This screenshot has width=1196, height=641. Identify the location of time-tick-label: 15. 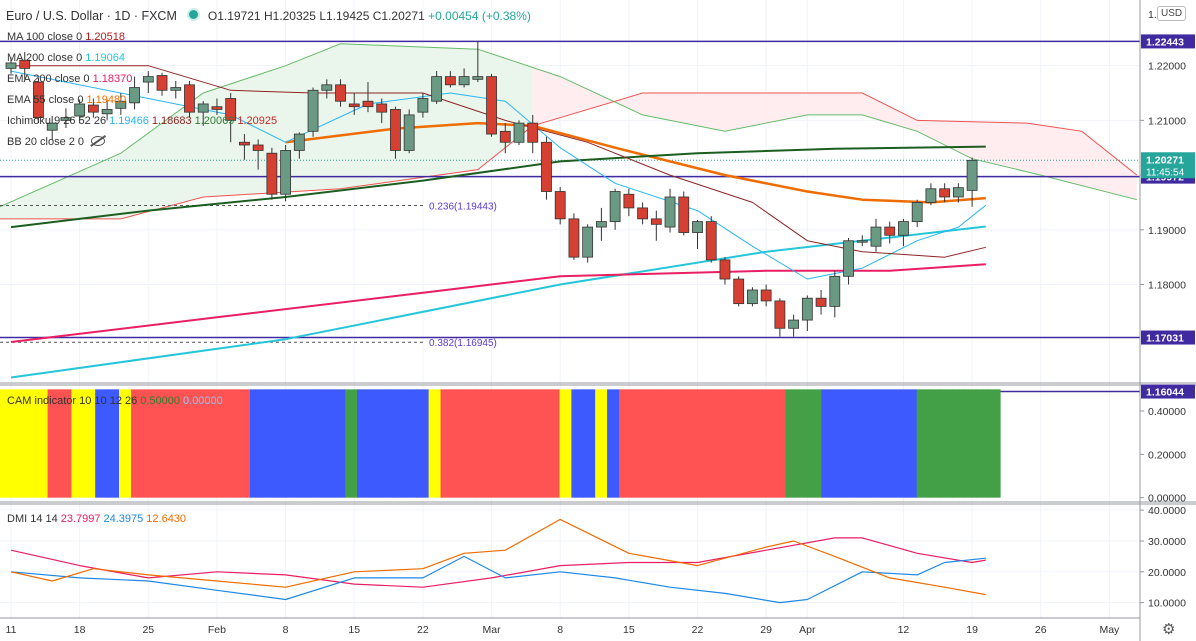
(629, 630).